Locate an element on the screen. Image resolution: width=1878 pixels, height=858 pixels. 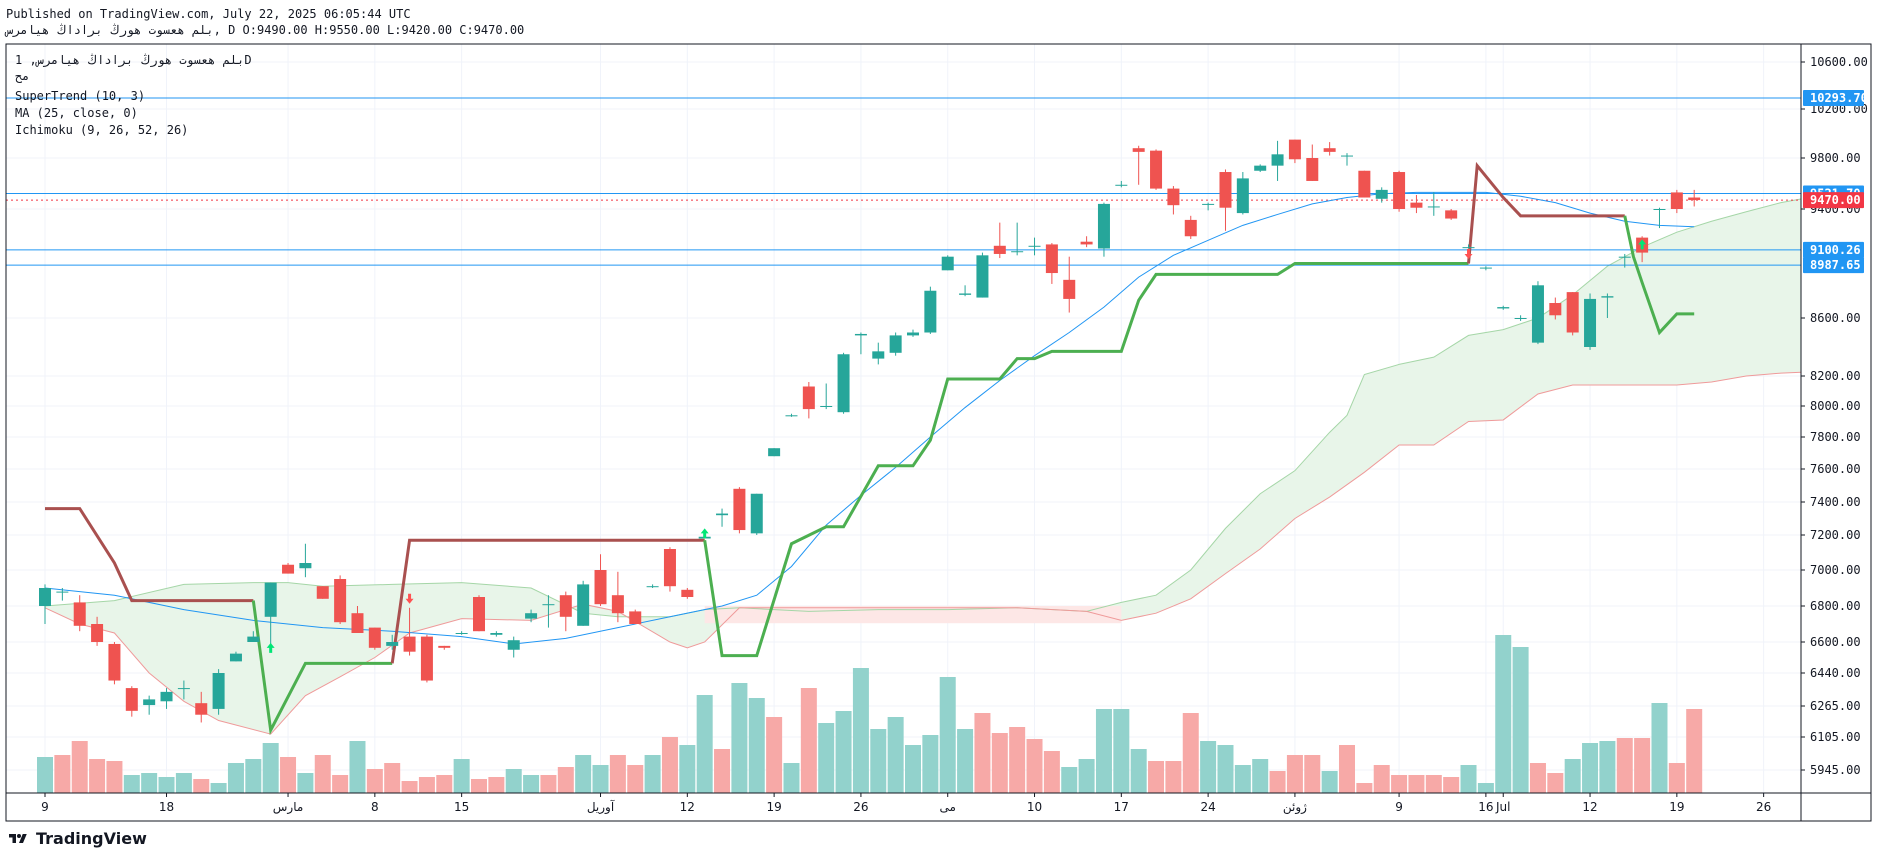
legend-ichimoku: Ichimoku (9, 26, 52, 26) is located at coordinates (102, 130).